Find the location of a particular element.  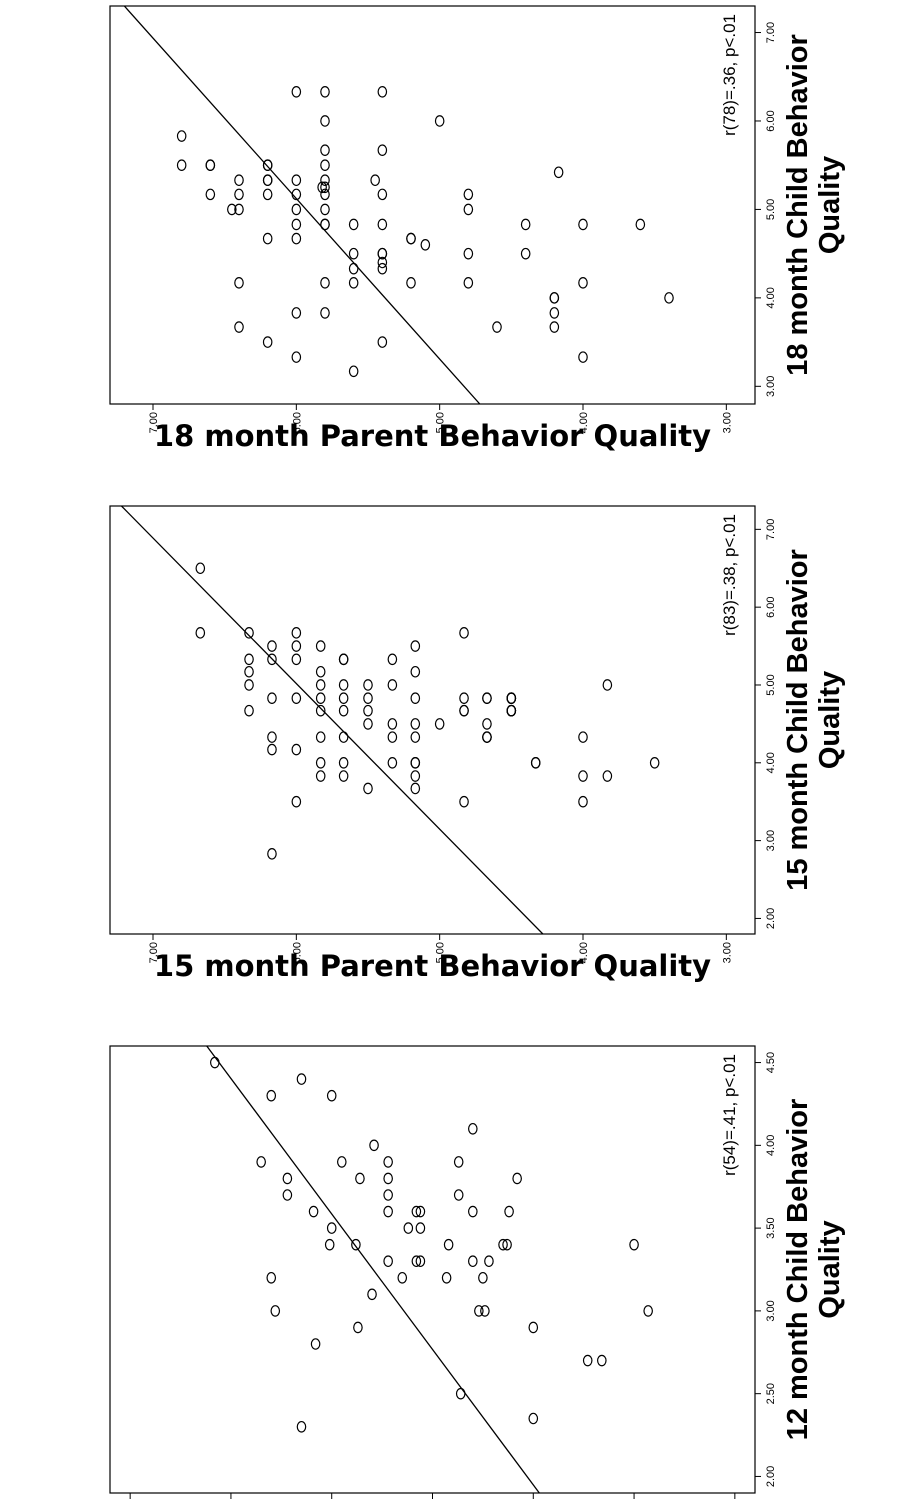

x-tick-label: 3.50 is located at coordinates (771, 1227).